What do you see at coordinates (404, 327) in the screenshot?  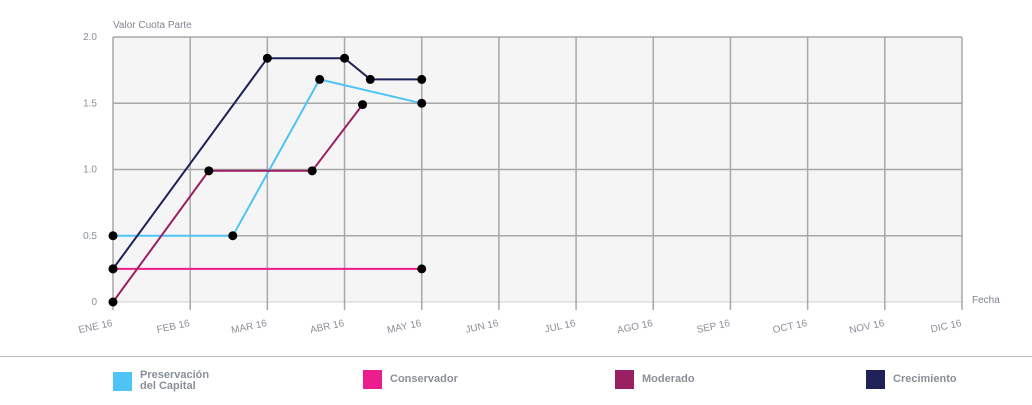 I see `x-tick-label: MAY 16` at bounding box center [404, 327].